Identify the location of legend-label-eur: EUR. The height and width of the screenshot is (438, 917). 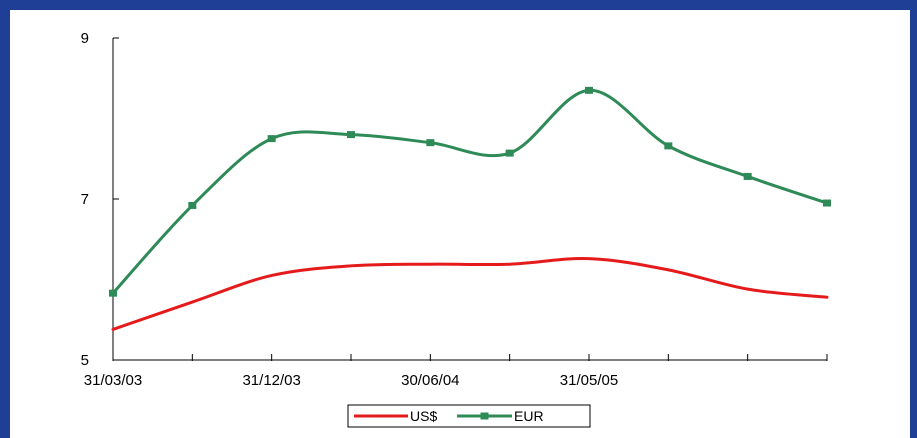
(529, 416).